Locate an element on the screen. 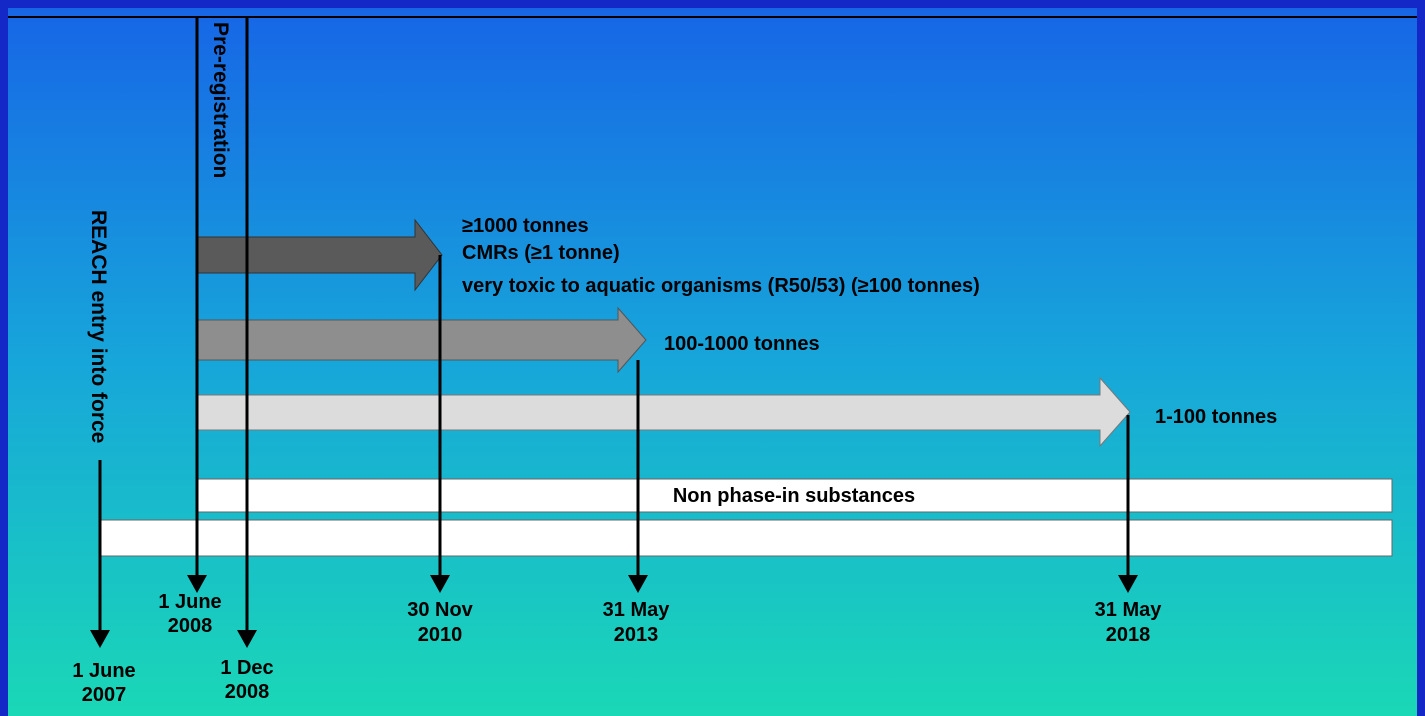 The width and height of the screenshot is (1425, 716). arrowheads is located at coordinates (614, 611).